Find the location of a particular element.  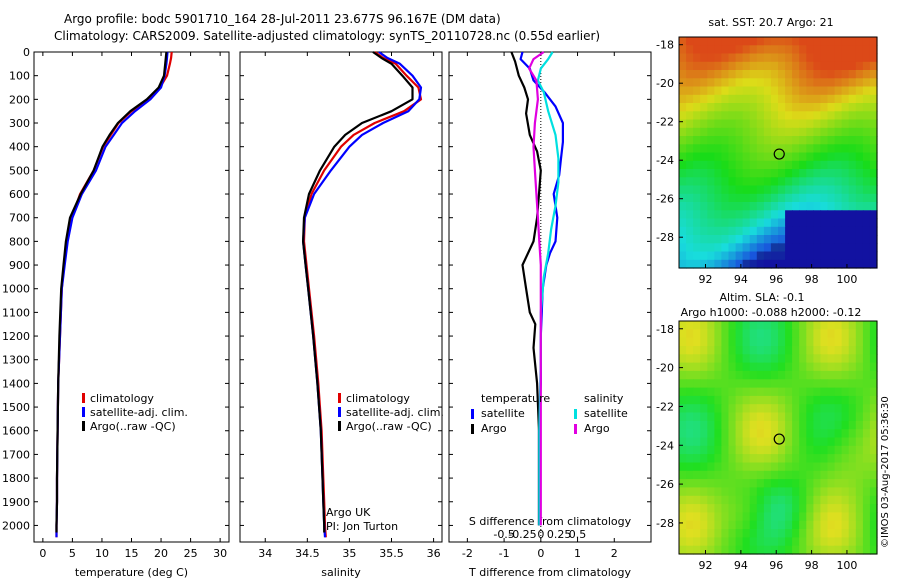

depth-tick-label: 700 is located at coordinates (19, 218).